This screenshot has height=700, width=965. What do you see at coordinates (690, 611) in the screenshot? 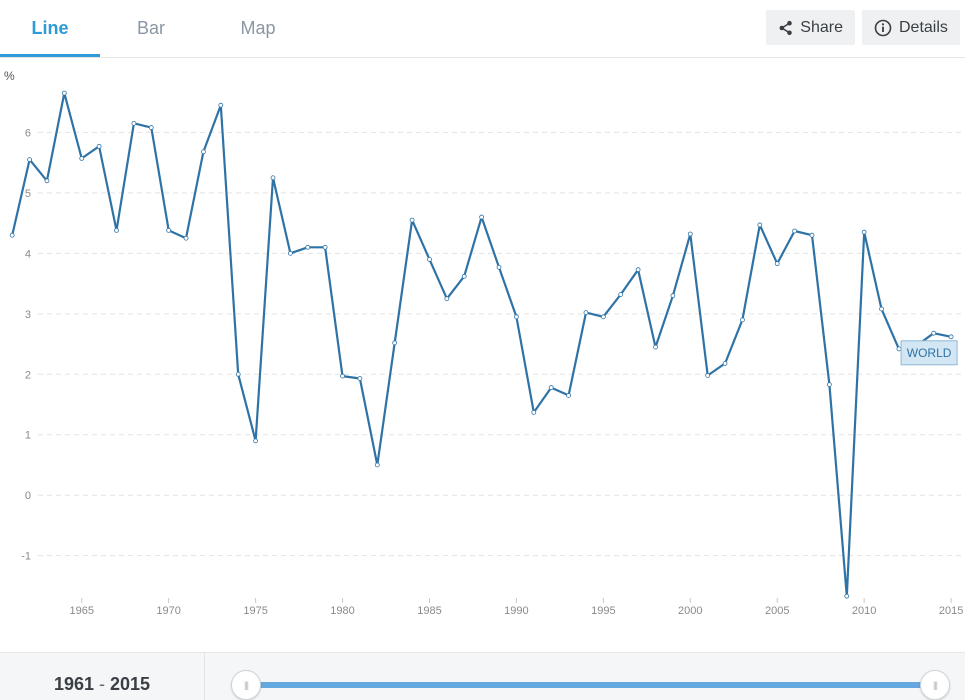
I see `x-tick-label: 2000` at bounding box center [690, 611].